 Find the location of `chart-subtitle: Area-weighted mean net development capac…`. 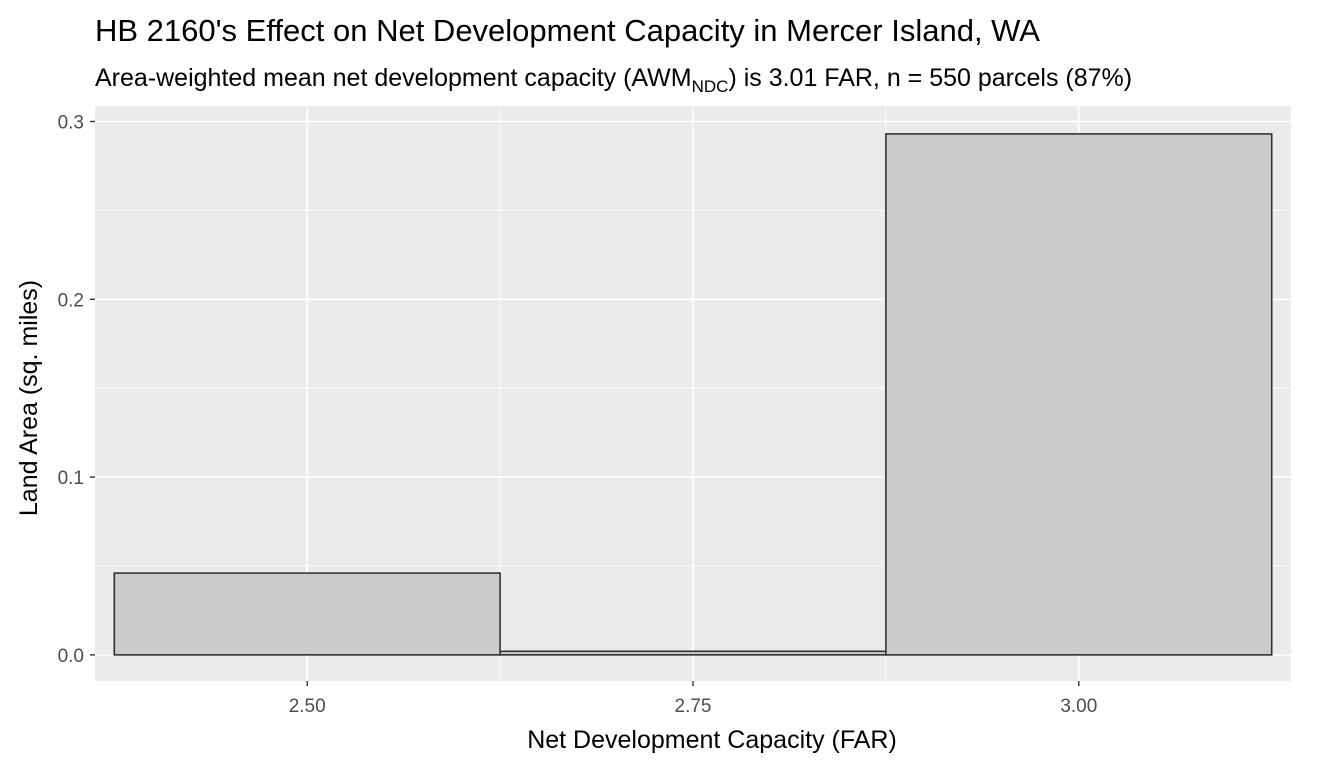

chart-subtitle: Area-weighted mean net development capac… is located at coordinates (613, 80).